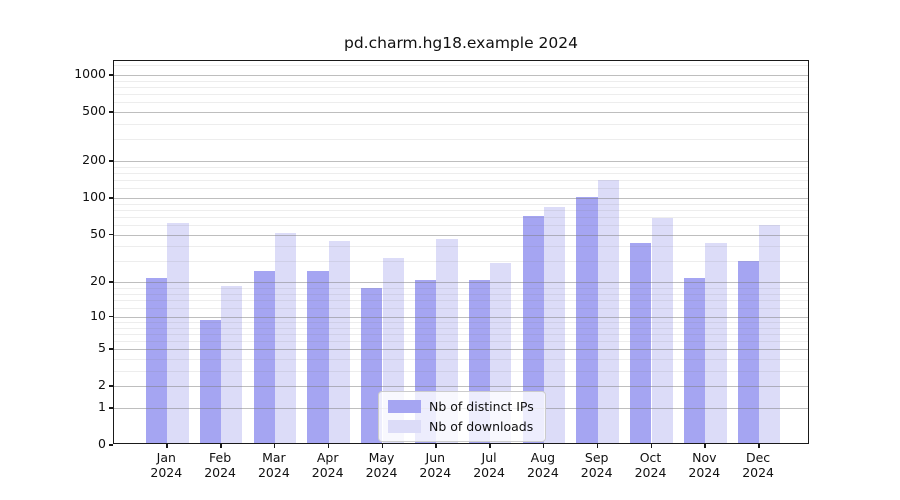 Image resolution: width=900 pixels, height=500 pixels. I want to click on x-tick-label-jun: Jun 2024, so click(435, 465).